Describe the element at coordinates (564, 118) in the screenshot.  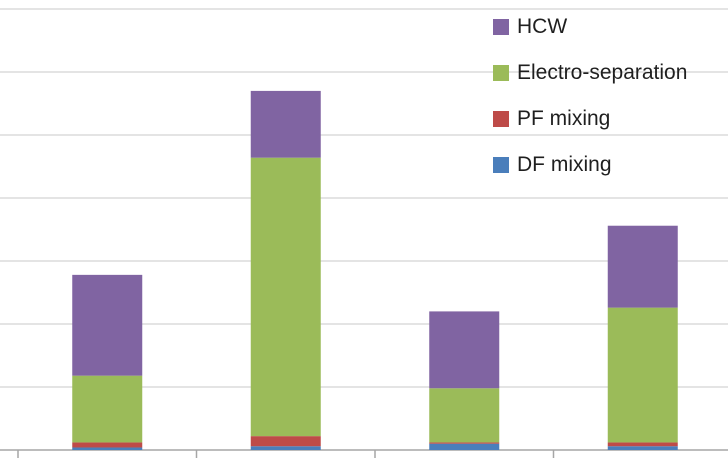
I see `legend-label-pf-mixing: PF mixing` at that location.